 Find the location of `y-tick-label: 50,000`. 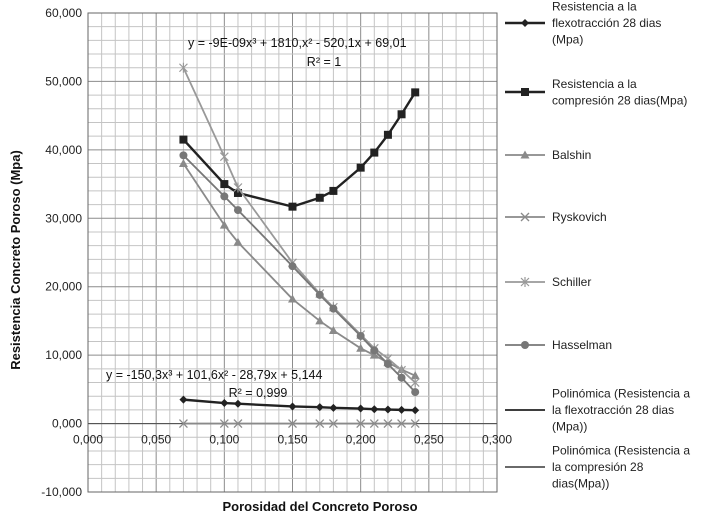

y-tick-label: 50,000 is located at coordinates (63, 81).